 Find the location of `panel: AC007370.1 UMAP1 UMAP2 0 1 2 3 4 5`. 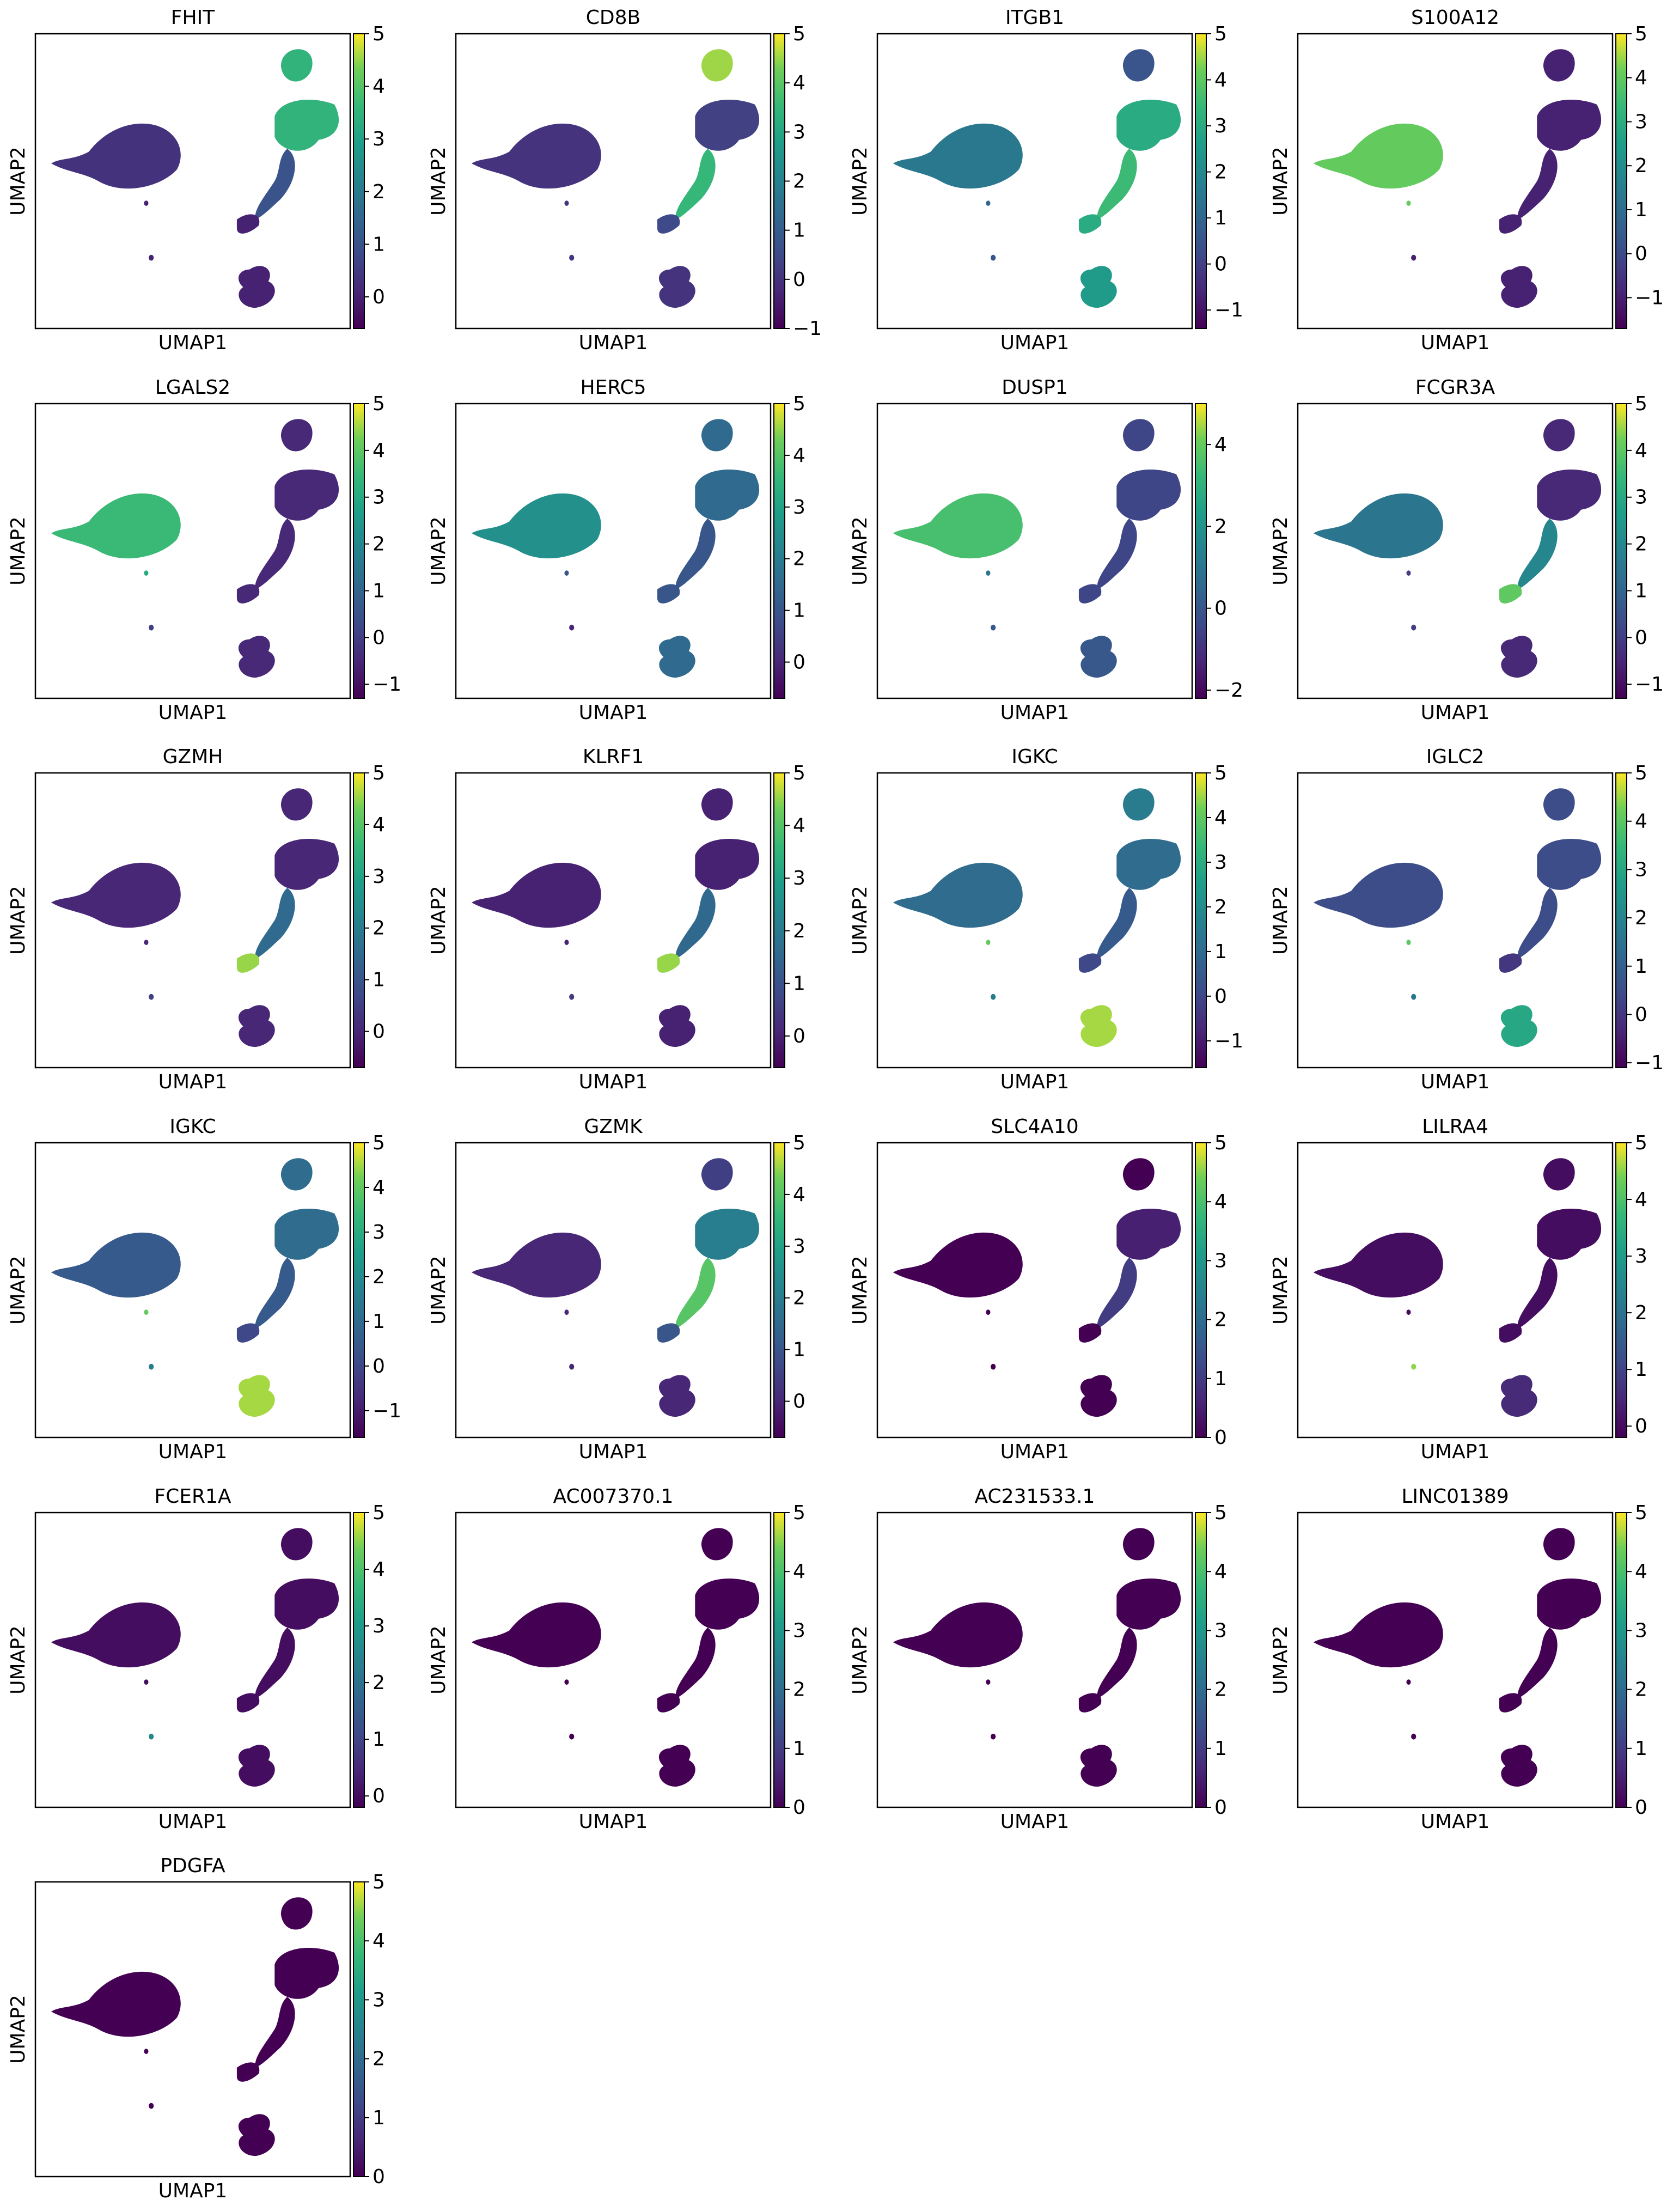

panel: AC007370.1 UMAP1 UMAP2 0 1 2 3 4 5 is located at coordinates (616, 1659).